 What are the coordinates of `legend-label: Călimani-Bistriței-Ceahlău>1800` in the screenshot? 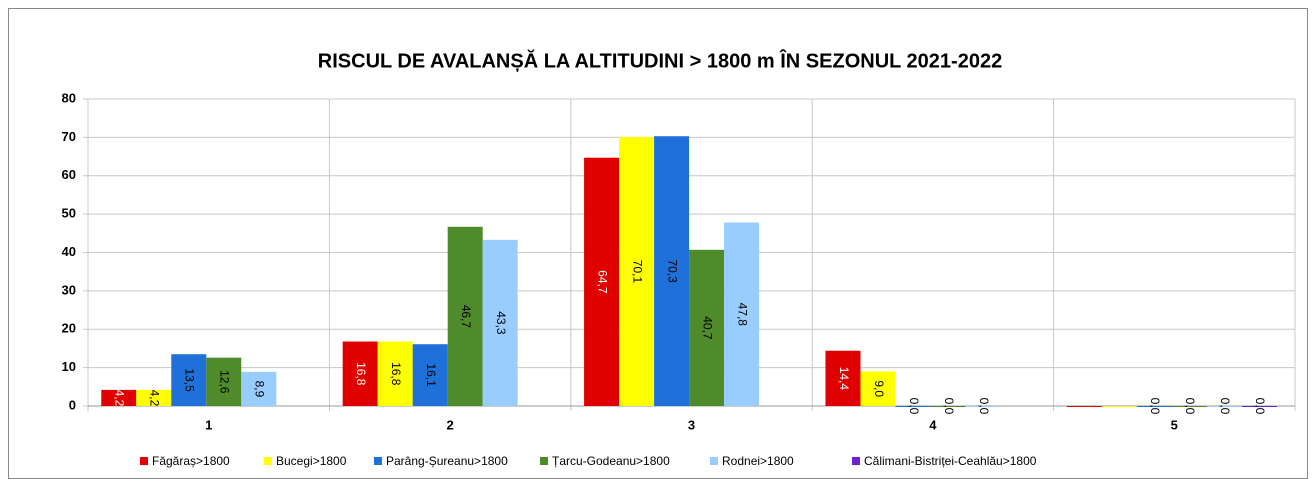 It's located at (950, 461).